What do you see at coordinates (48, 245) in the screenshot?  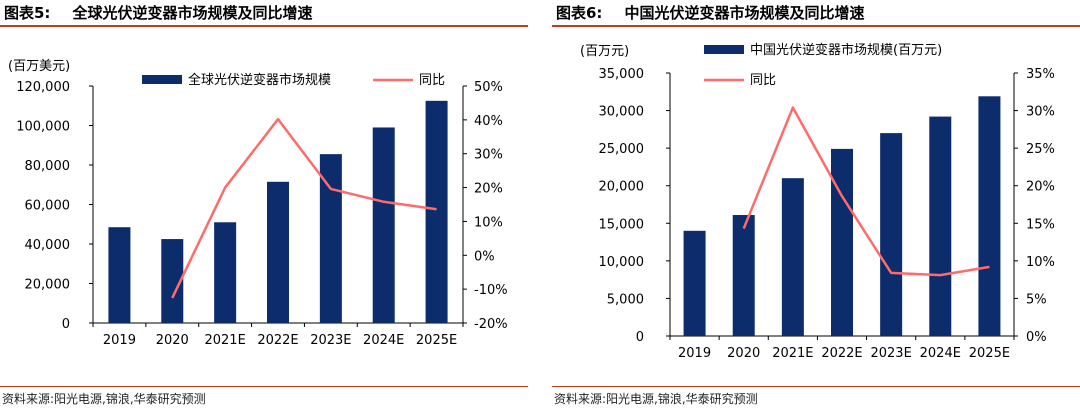 I see `y-left-tick-label: 40,000` at bounding box center [48, 245].